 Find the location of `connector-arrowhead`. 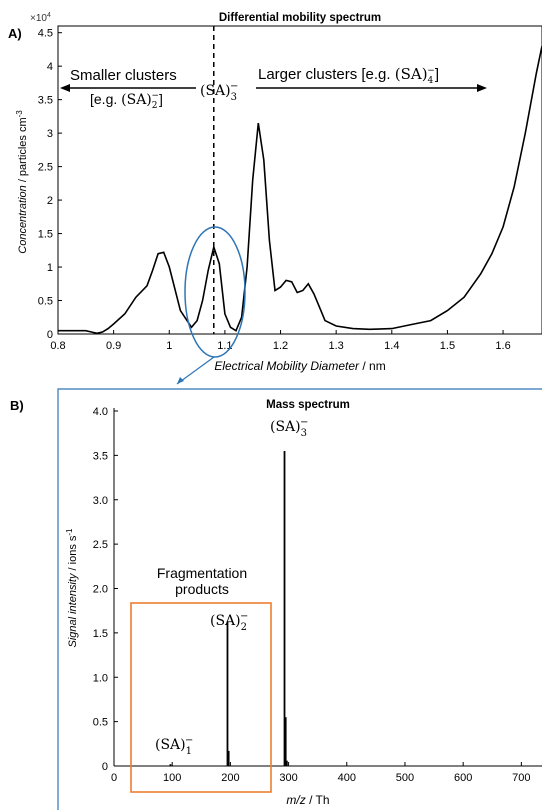

connector-arrowhead is located at coordinates (180, 380).